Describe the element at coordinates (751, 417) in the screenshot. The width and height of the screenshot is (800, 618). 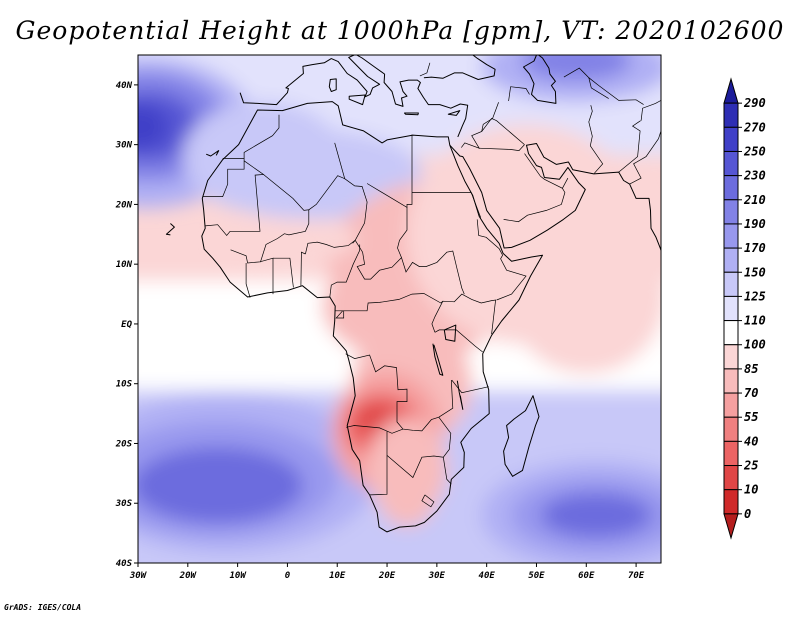
I see `colorbar-label: 55` at that location.